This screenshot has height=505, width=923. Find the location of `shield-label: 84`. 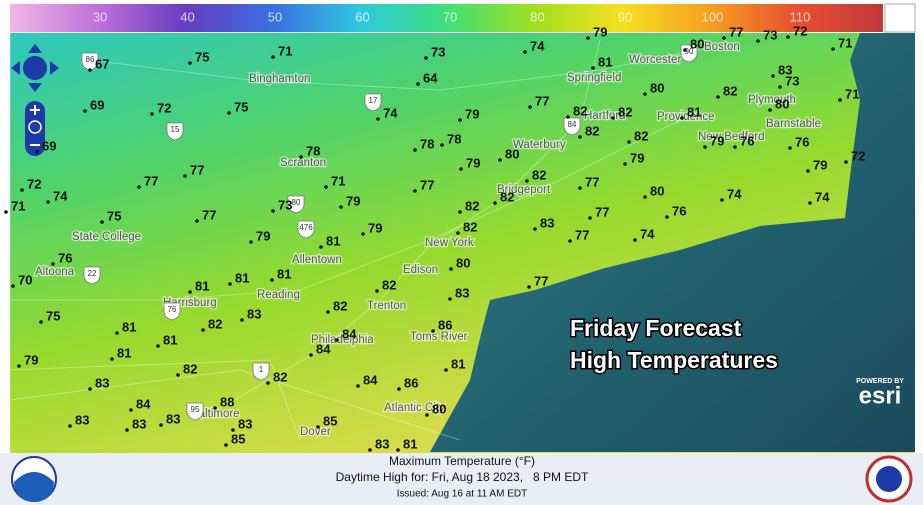

shield-label: 84 is located at coordinates (572, 124).